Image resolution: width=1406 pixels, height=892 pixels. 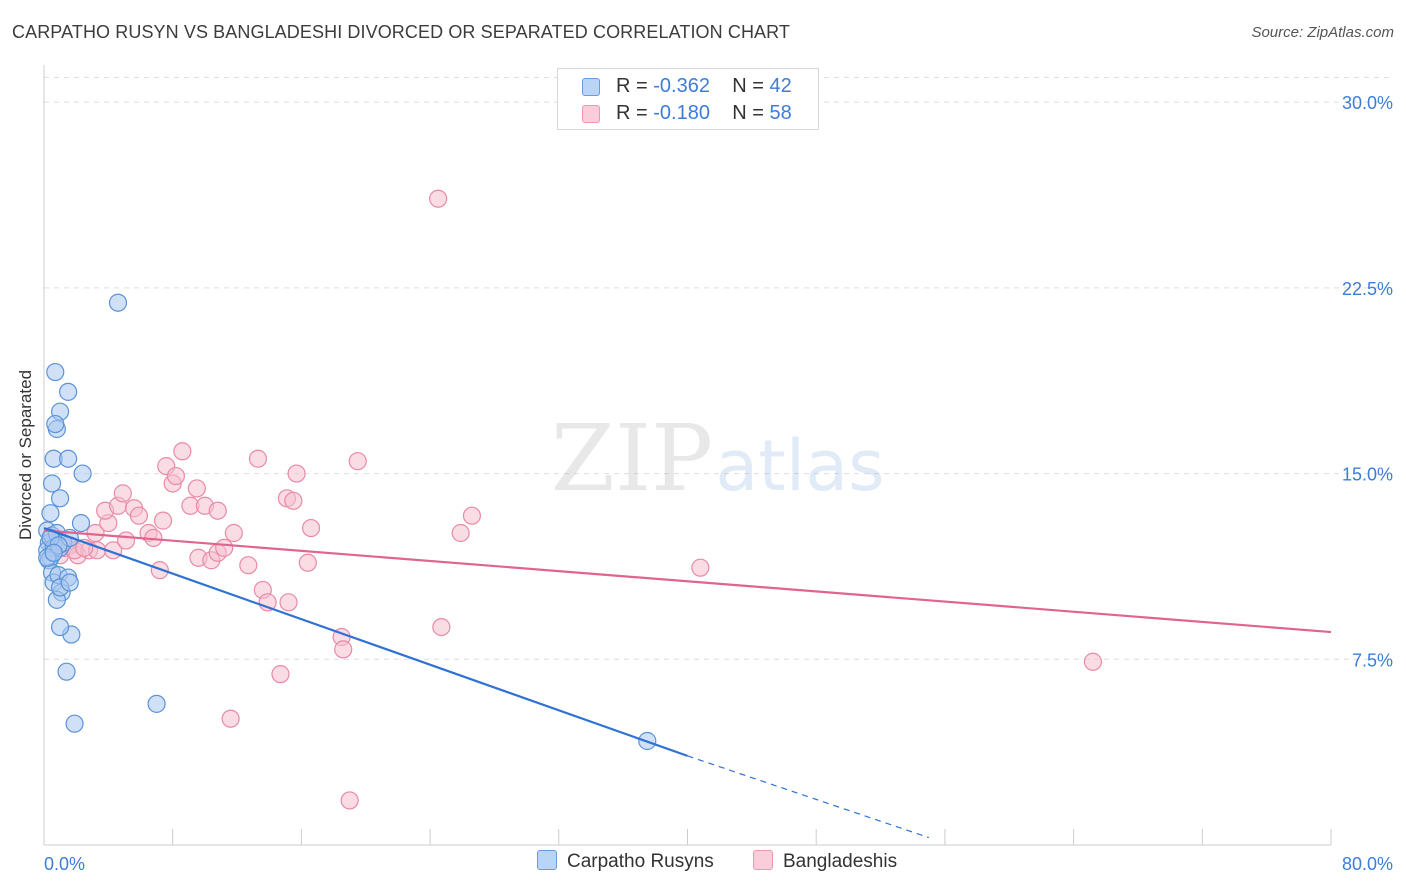 What do you see at coordinates (632, 458) in the screenshot?
I see `watermark-zip: ZIP` at bounding box center [632, 458].